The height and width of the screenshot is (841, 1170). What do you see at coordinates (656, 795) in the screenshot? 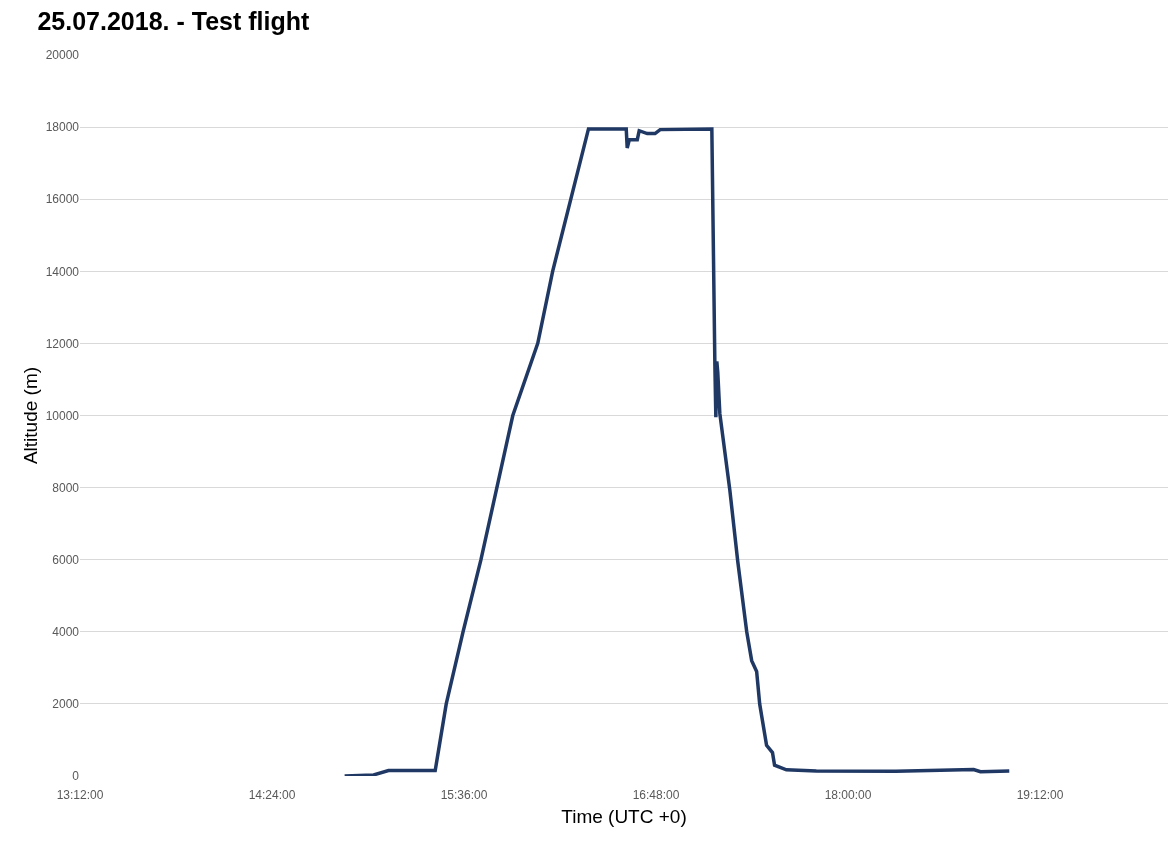
I see `x-tick-label: 16:48:00` at bounding box center [656, 795].